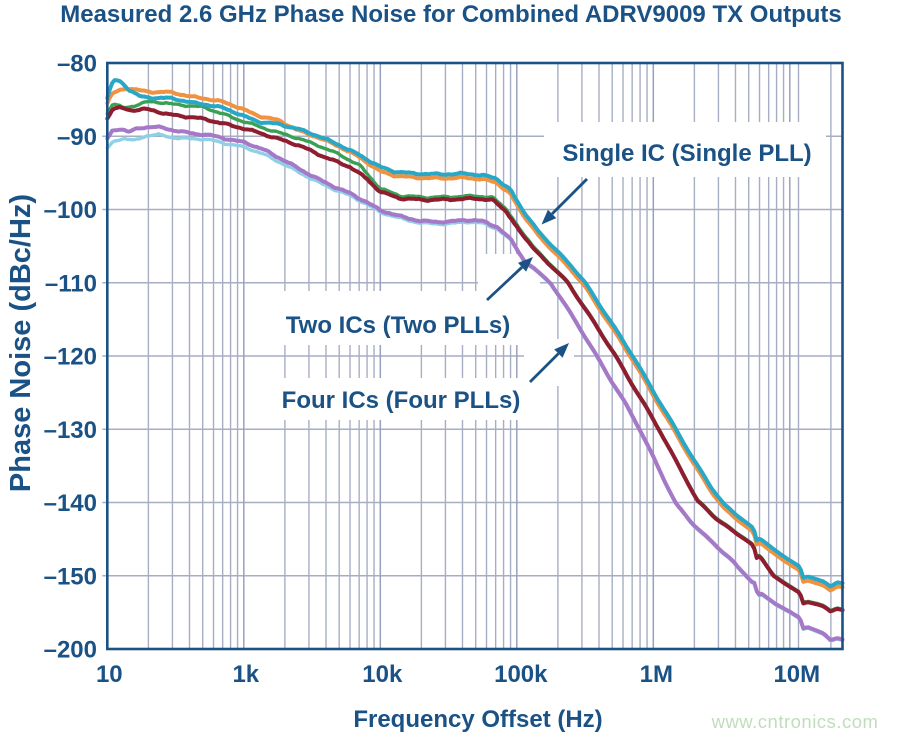 The height and width of the screenshot is (746, 900). I want to click on svg-text: –200, so click(70, 650).